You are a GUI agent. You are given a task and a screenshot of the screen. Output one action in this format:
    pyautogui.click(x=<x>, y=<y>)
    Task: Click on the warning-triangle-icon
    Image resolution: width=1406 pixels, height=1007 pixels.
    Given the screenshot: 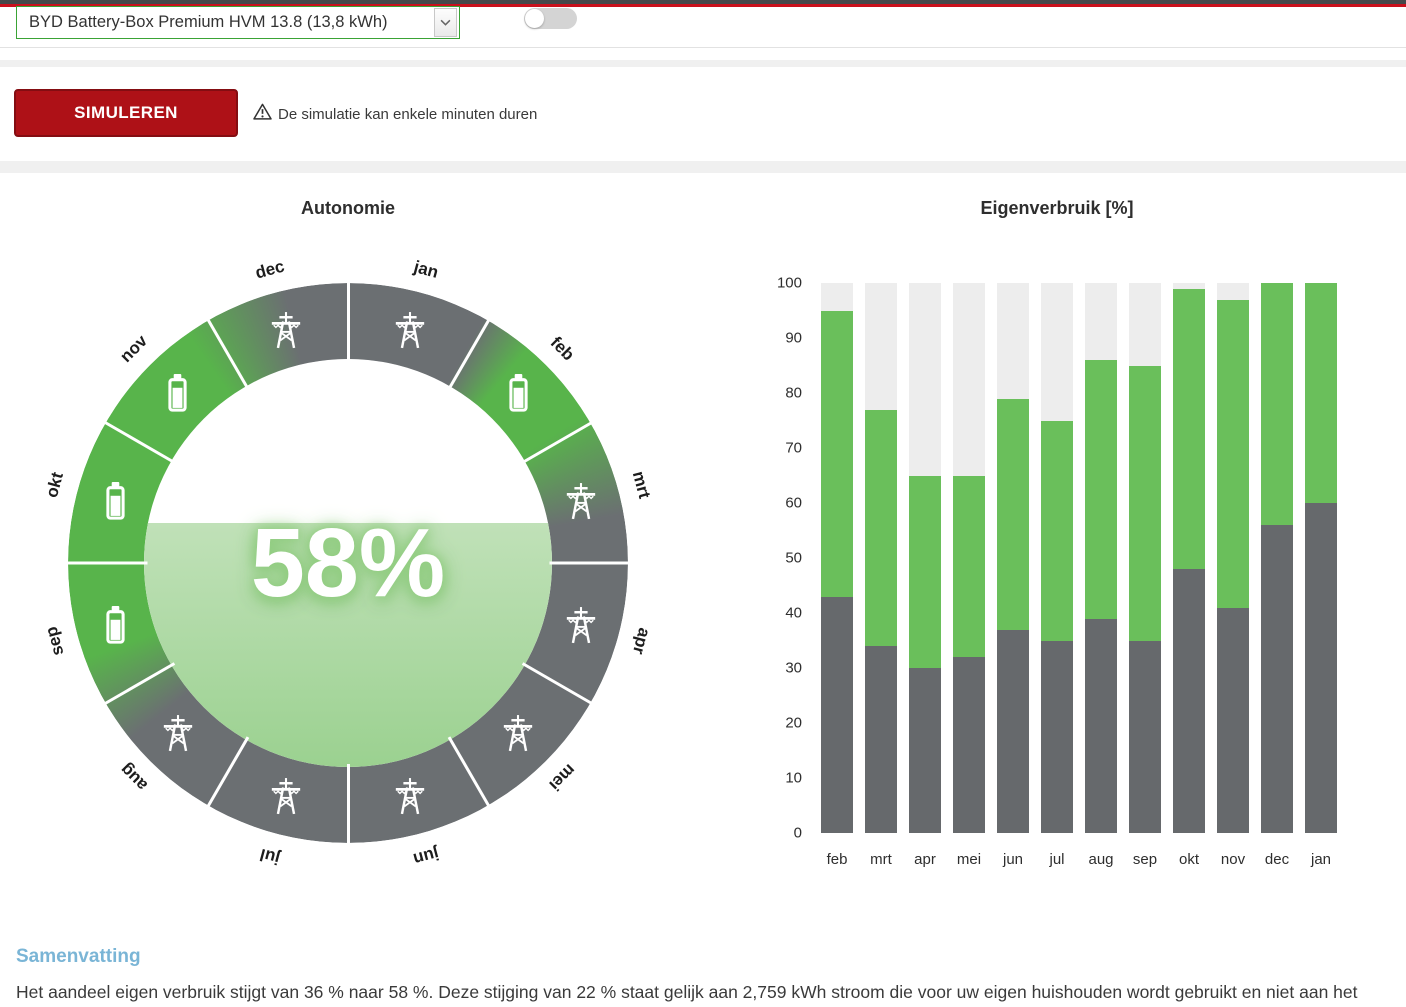 What is the action you would take?
    pyautogui.click(x=262, y=114)
    